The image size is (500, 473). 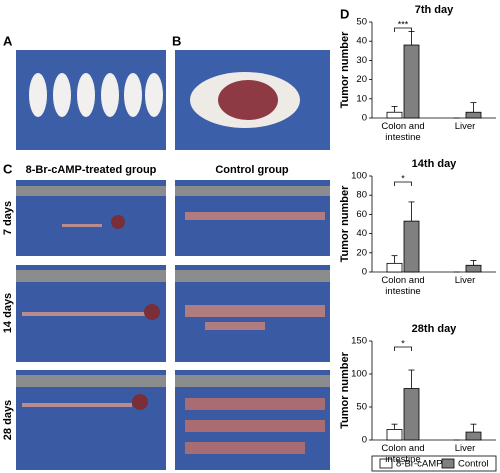 I want to click on panel-label: D, so click(x=344, y=13).